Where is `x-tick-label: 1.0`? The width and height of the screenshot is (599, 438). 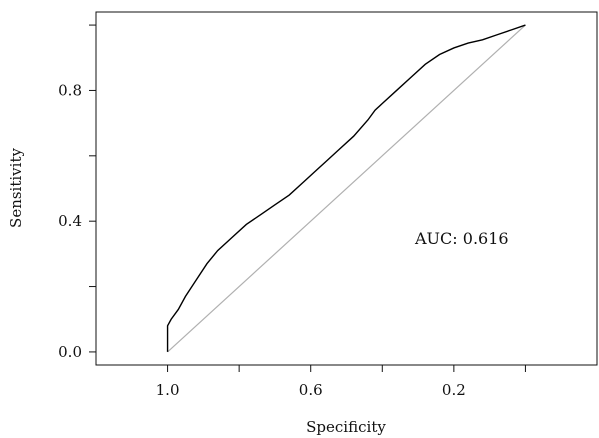
x-tick-label: 1.0 is located at coordinates (168, 390).